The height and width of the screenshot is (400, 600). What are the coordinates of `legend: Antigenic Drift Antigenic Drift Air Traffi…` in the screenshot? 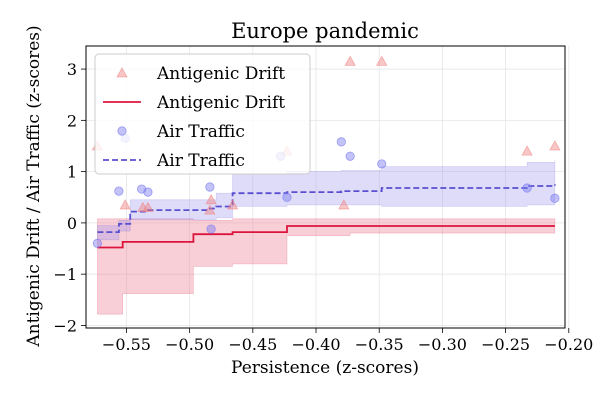 It's located at (202, 114).